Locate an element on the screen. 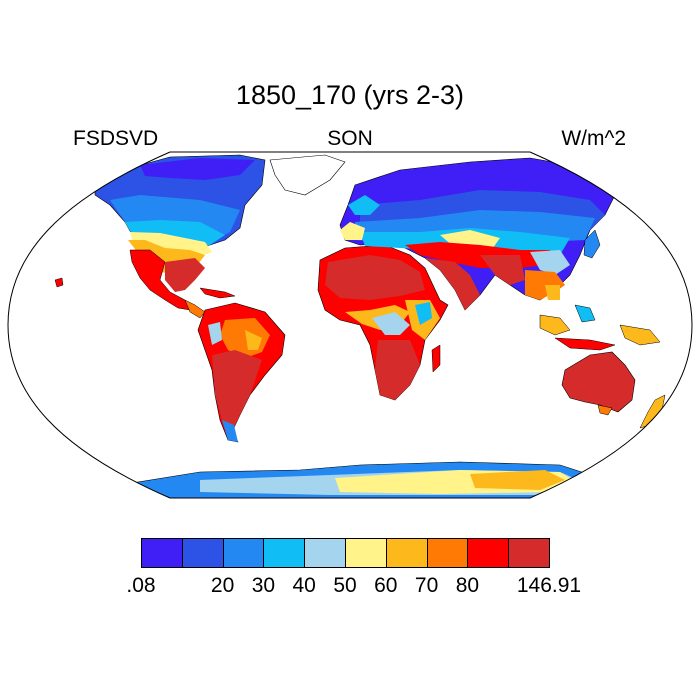  eurasia is located at coordinates (477, 234).